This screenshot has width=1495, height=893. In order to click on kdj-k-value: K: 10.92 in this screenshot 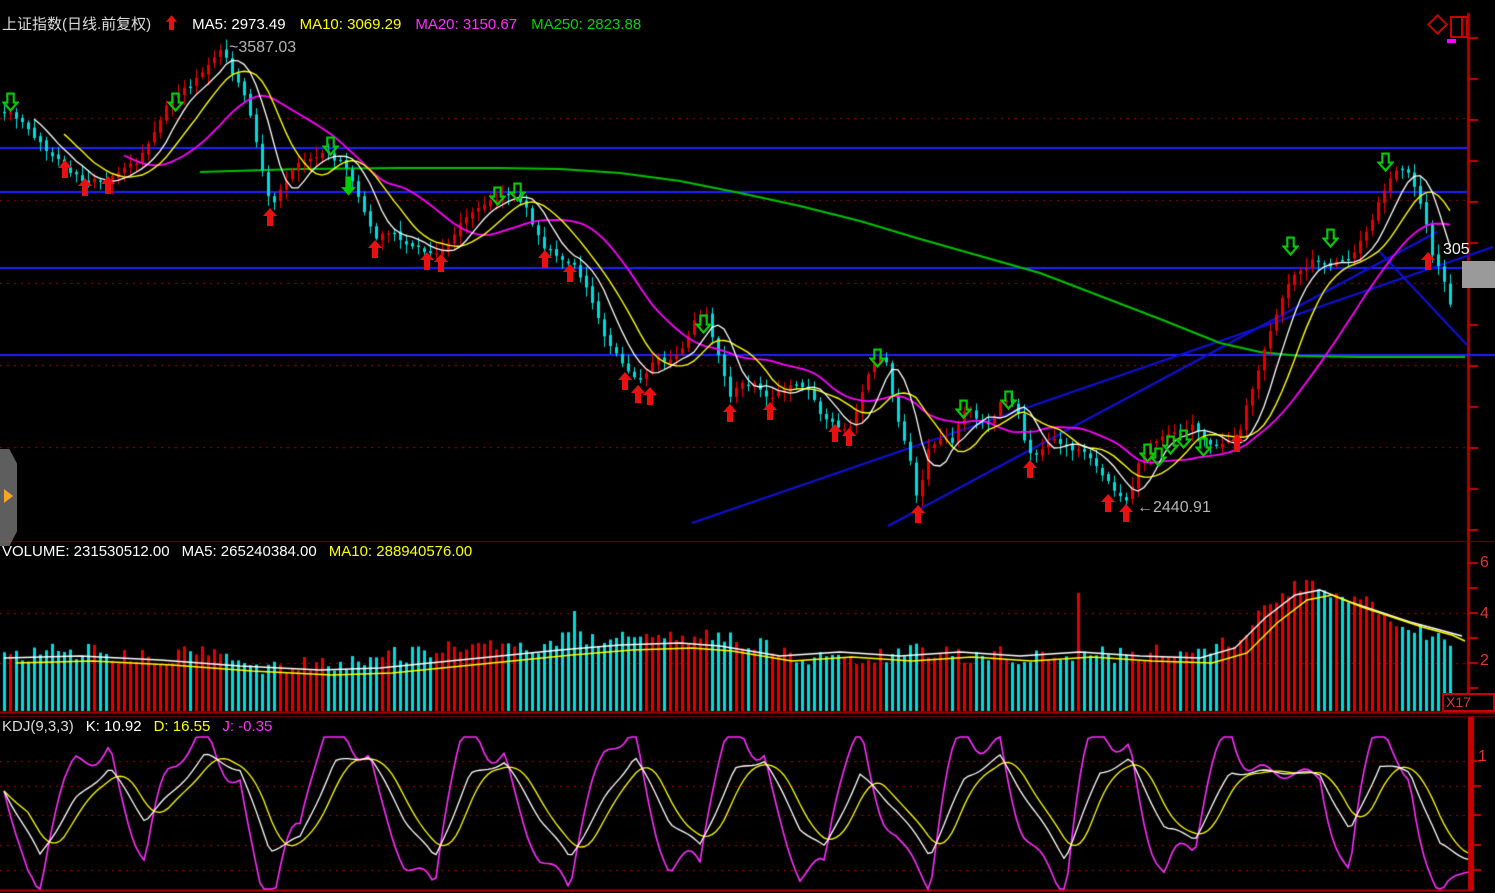, I will do `click(113, 726)`.